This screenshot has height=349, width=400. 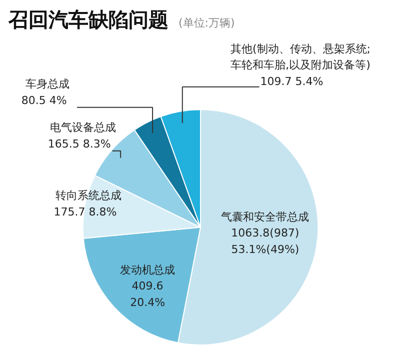 I want to click on data-label: 175.7 8.8%, so click(x=85, y=211).